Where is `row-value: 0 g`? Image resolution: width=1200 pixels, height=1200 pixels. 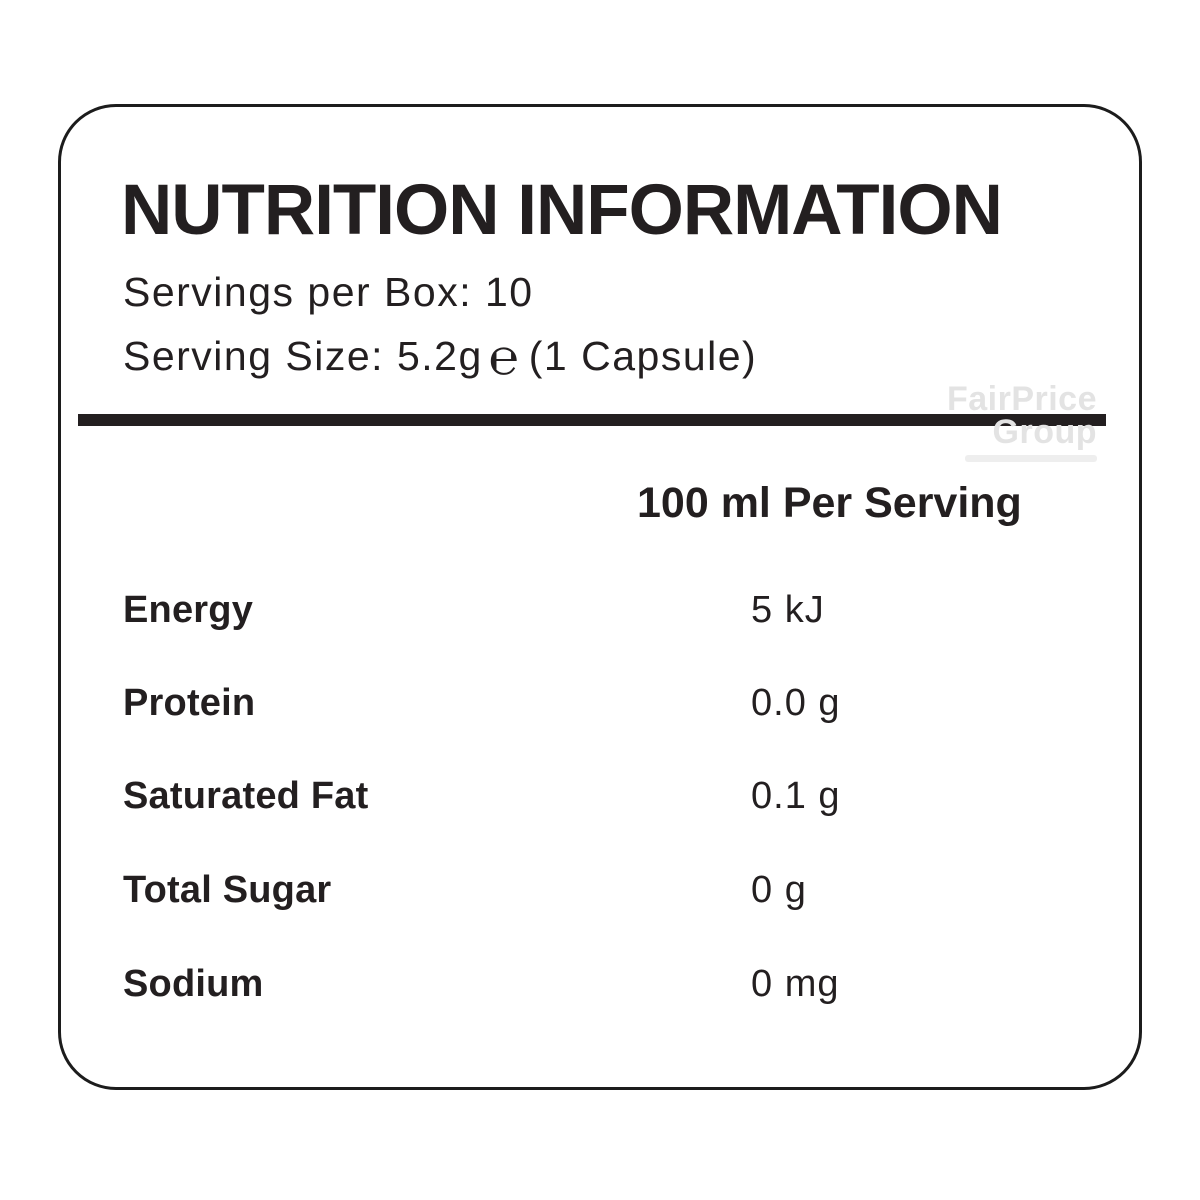
row-value: 0 g is located at coordinates (779, 890).